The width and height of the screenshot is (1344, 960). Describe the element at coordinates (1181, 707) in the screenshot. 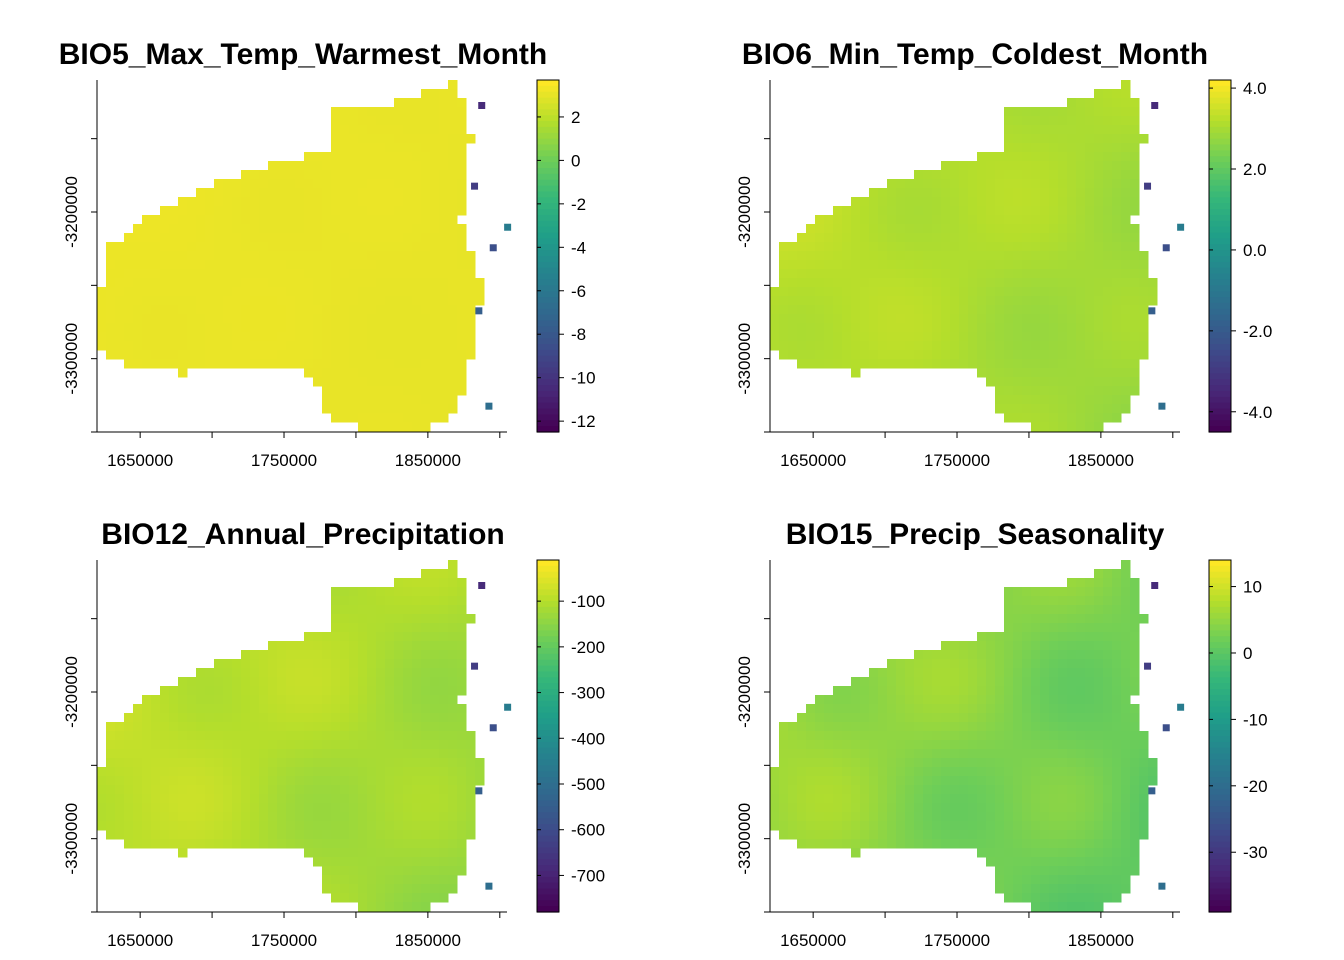

I see `edge-cell` at that location.